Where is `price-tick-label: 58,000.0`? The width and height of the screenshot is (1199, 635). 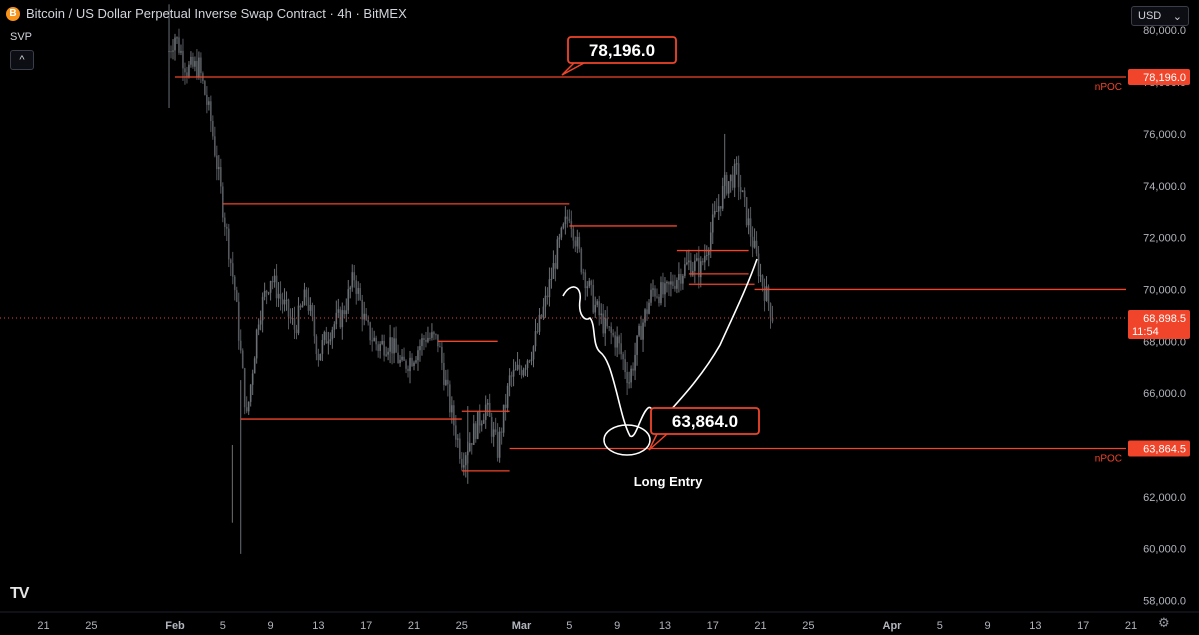
price-tick-label: 58,000.0 is located at coordinates (1164, 602).